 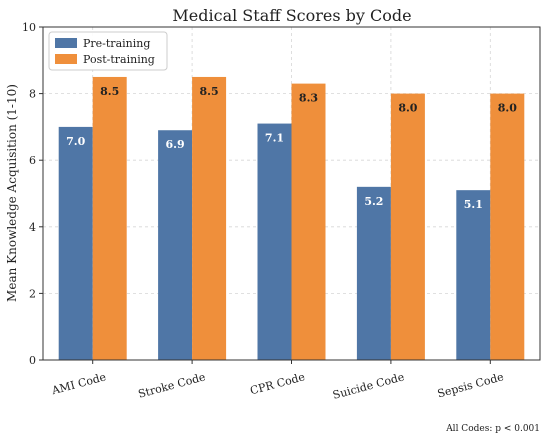 What do you see at coordinates (119, 59) in the screenshot?
I see `legend-label: Post-training` at bounding box center [119, 59].